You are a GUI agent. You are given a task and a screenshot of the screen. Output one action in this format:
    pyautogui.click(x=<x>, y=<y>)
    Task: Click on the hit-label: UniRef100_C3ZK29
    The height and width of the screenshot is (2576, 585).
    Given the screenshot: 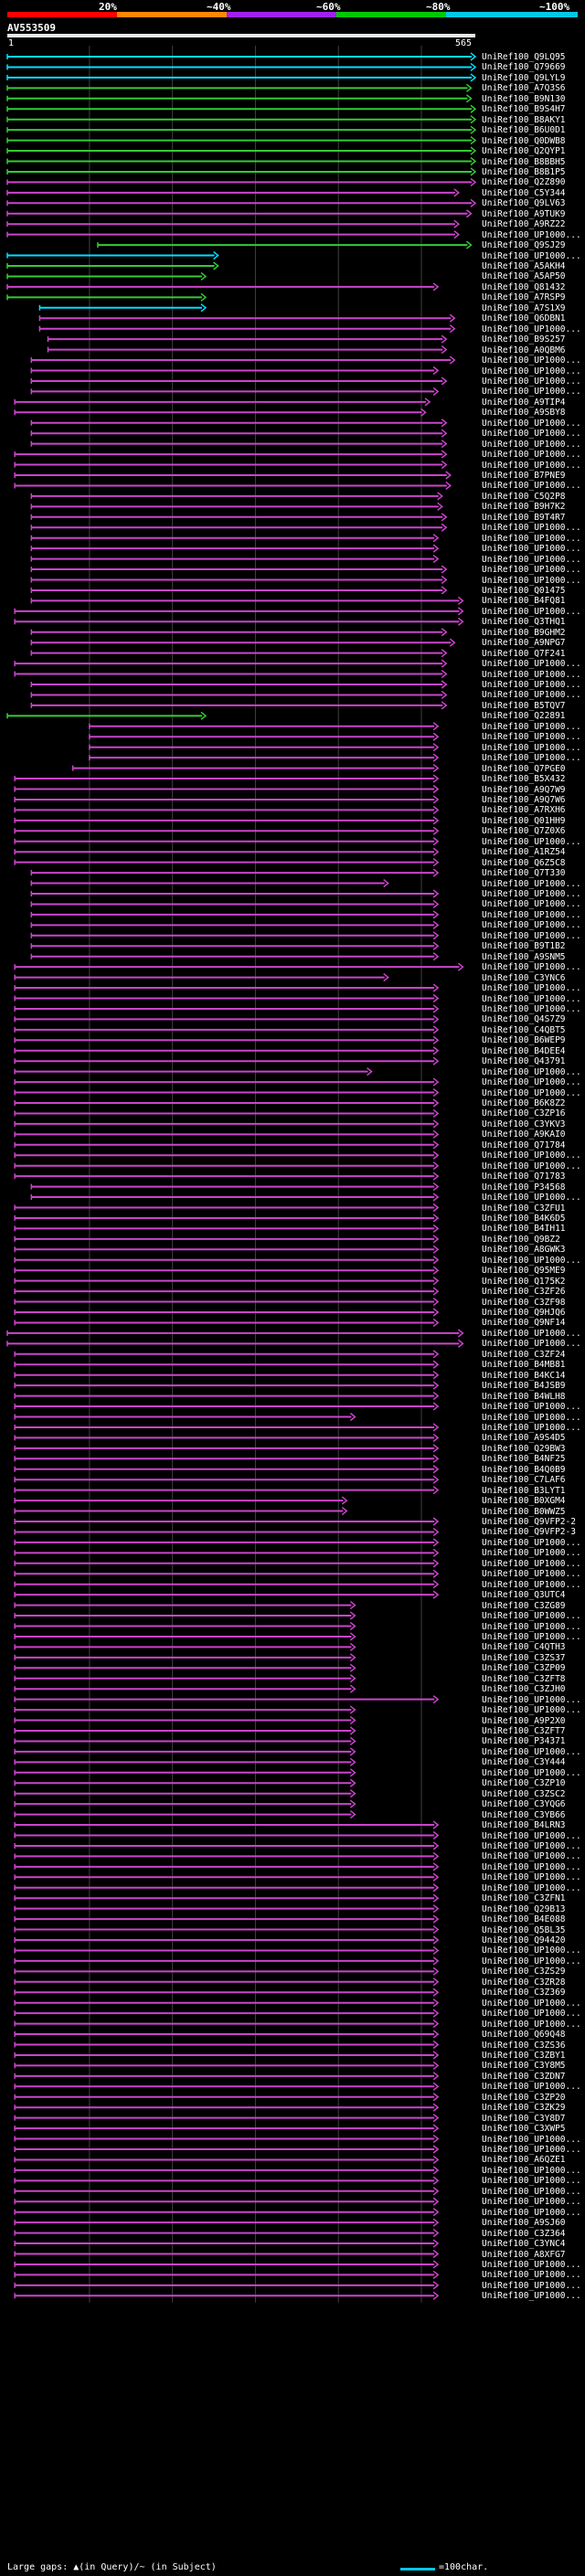 What is the action you would take?
    pyautogui.click(x=524, y=2108)
    